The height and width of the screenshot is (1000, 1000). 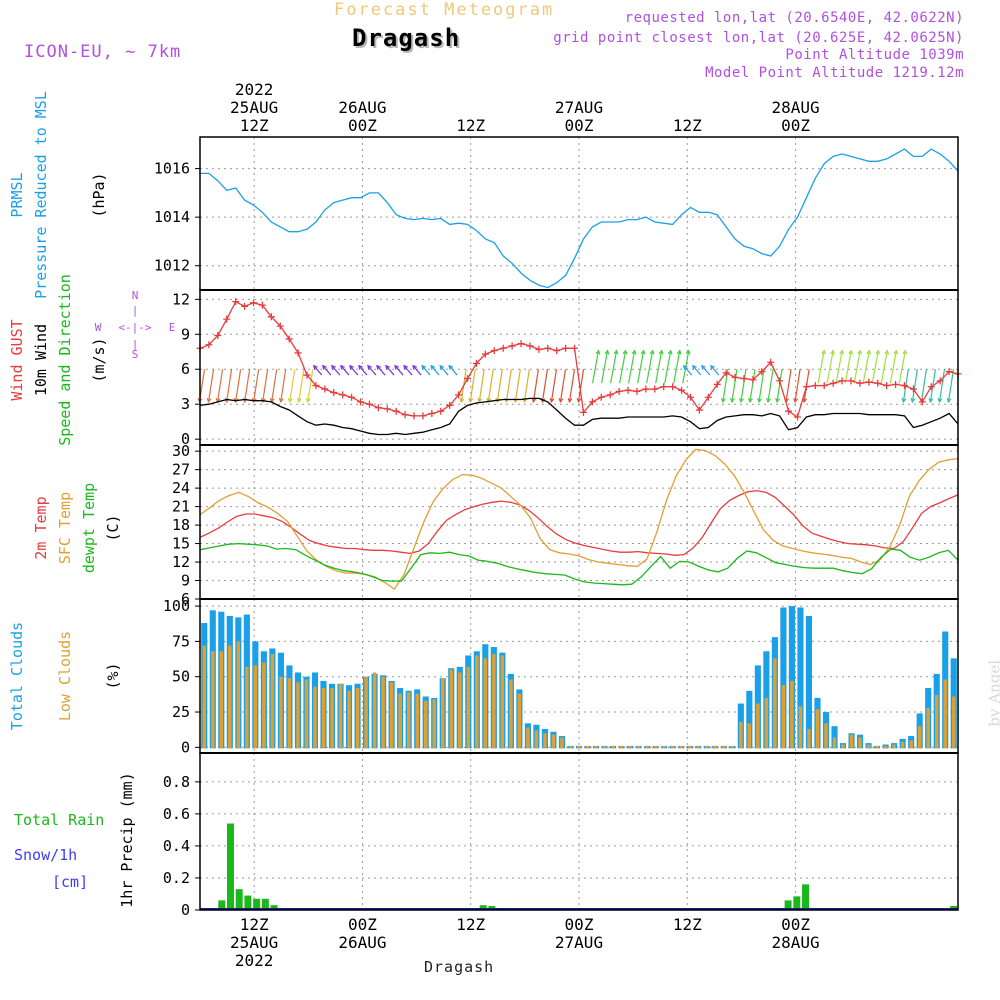 What do you see at coordinates (362, 942) in the screenshot?
I see `time-label-bottom: 26AUG` at bounding box center [362, 942].